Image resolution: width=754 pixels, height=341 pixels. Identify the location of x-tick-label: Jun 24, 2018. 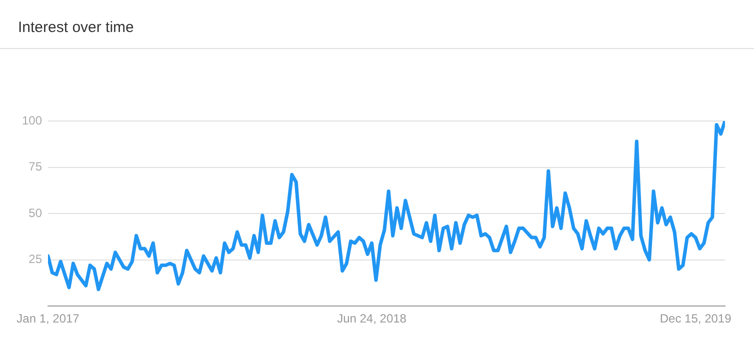
(372, 319).